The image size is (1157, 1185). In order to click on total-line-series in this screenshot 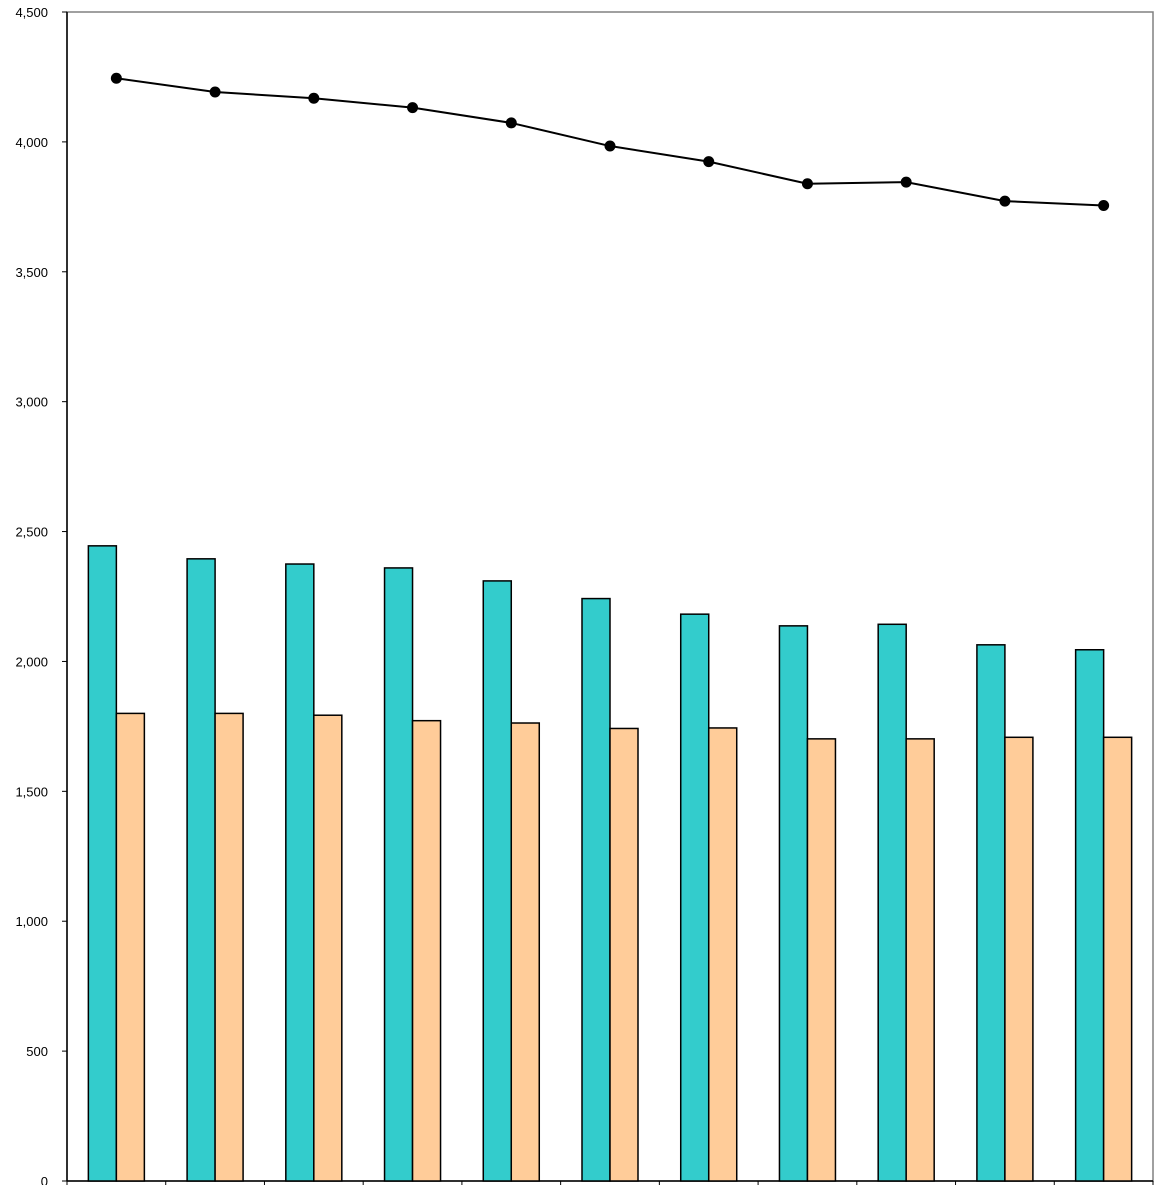, I will do `click(610, 142)`.